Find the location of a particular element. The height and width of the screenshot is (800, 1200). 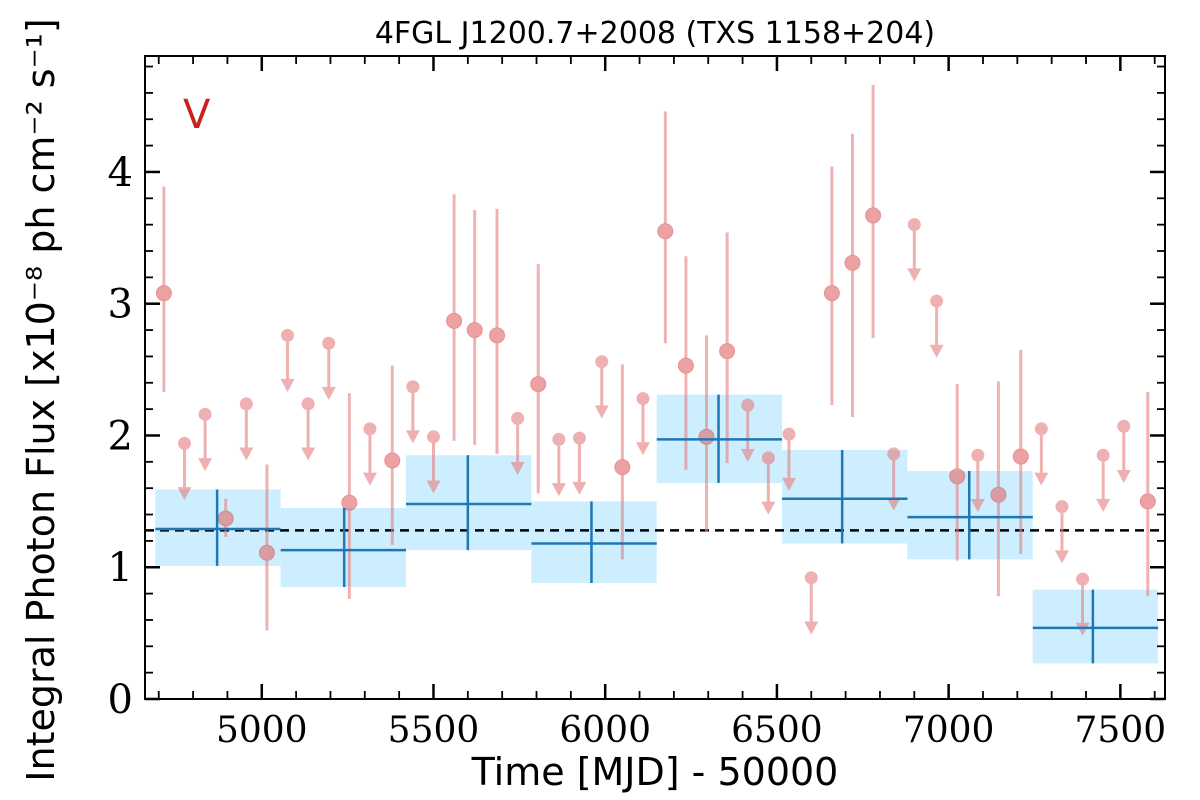

y-tick-label: 2 is located at coordinates (120, 436).